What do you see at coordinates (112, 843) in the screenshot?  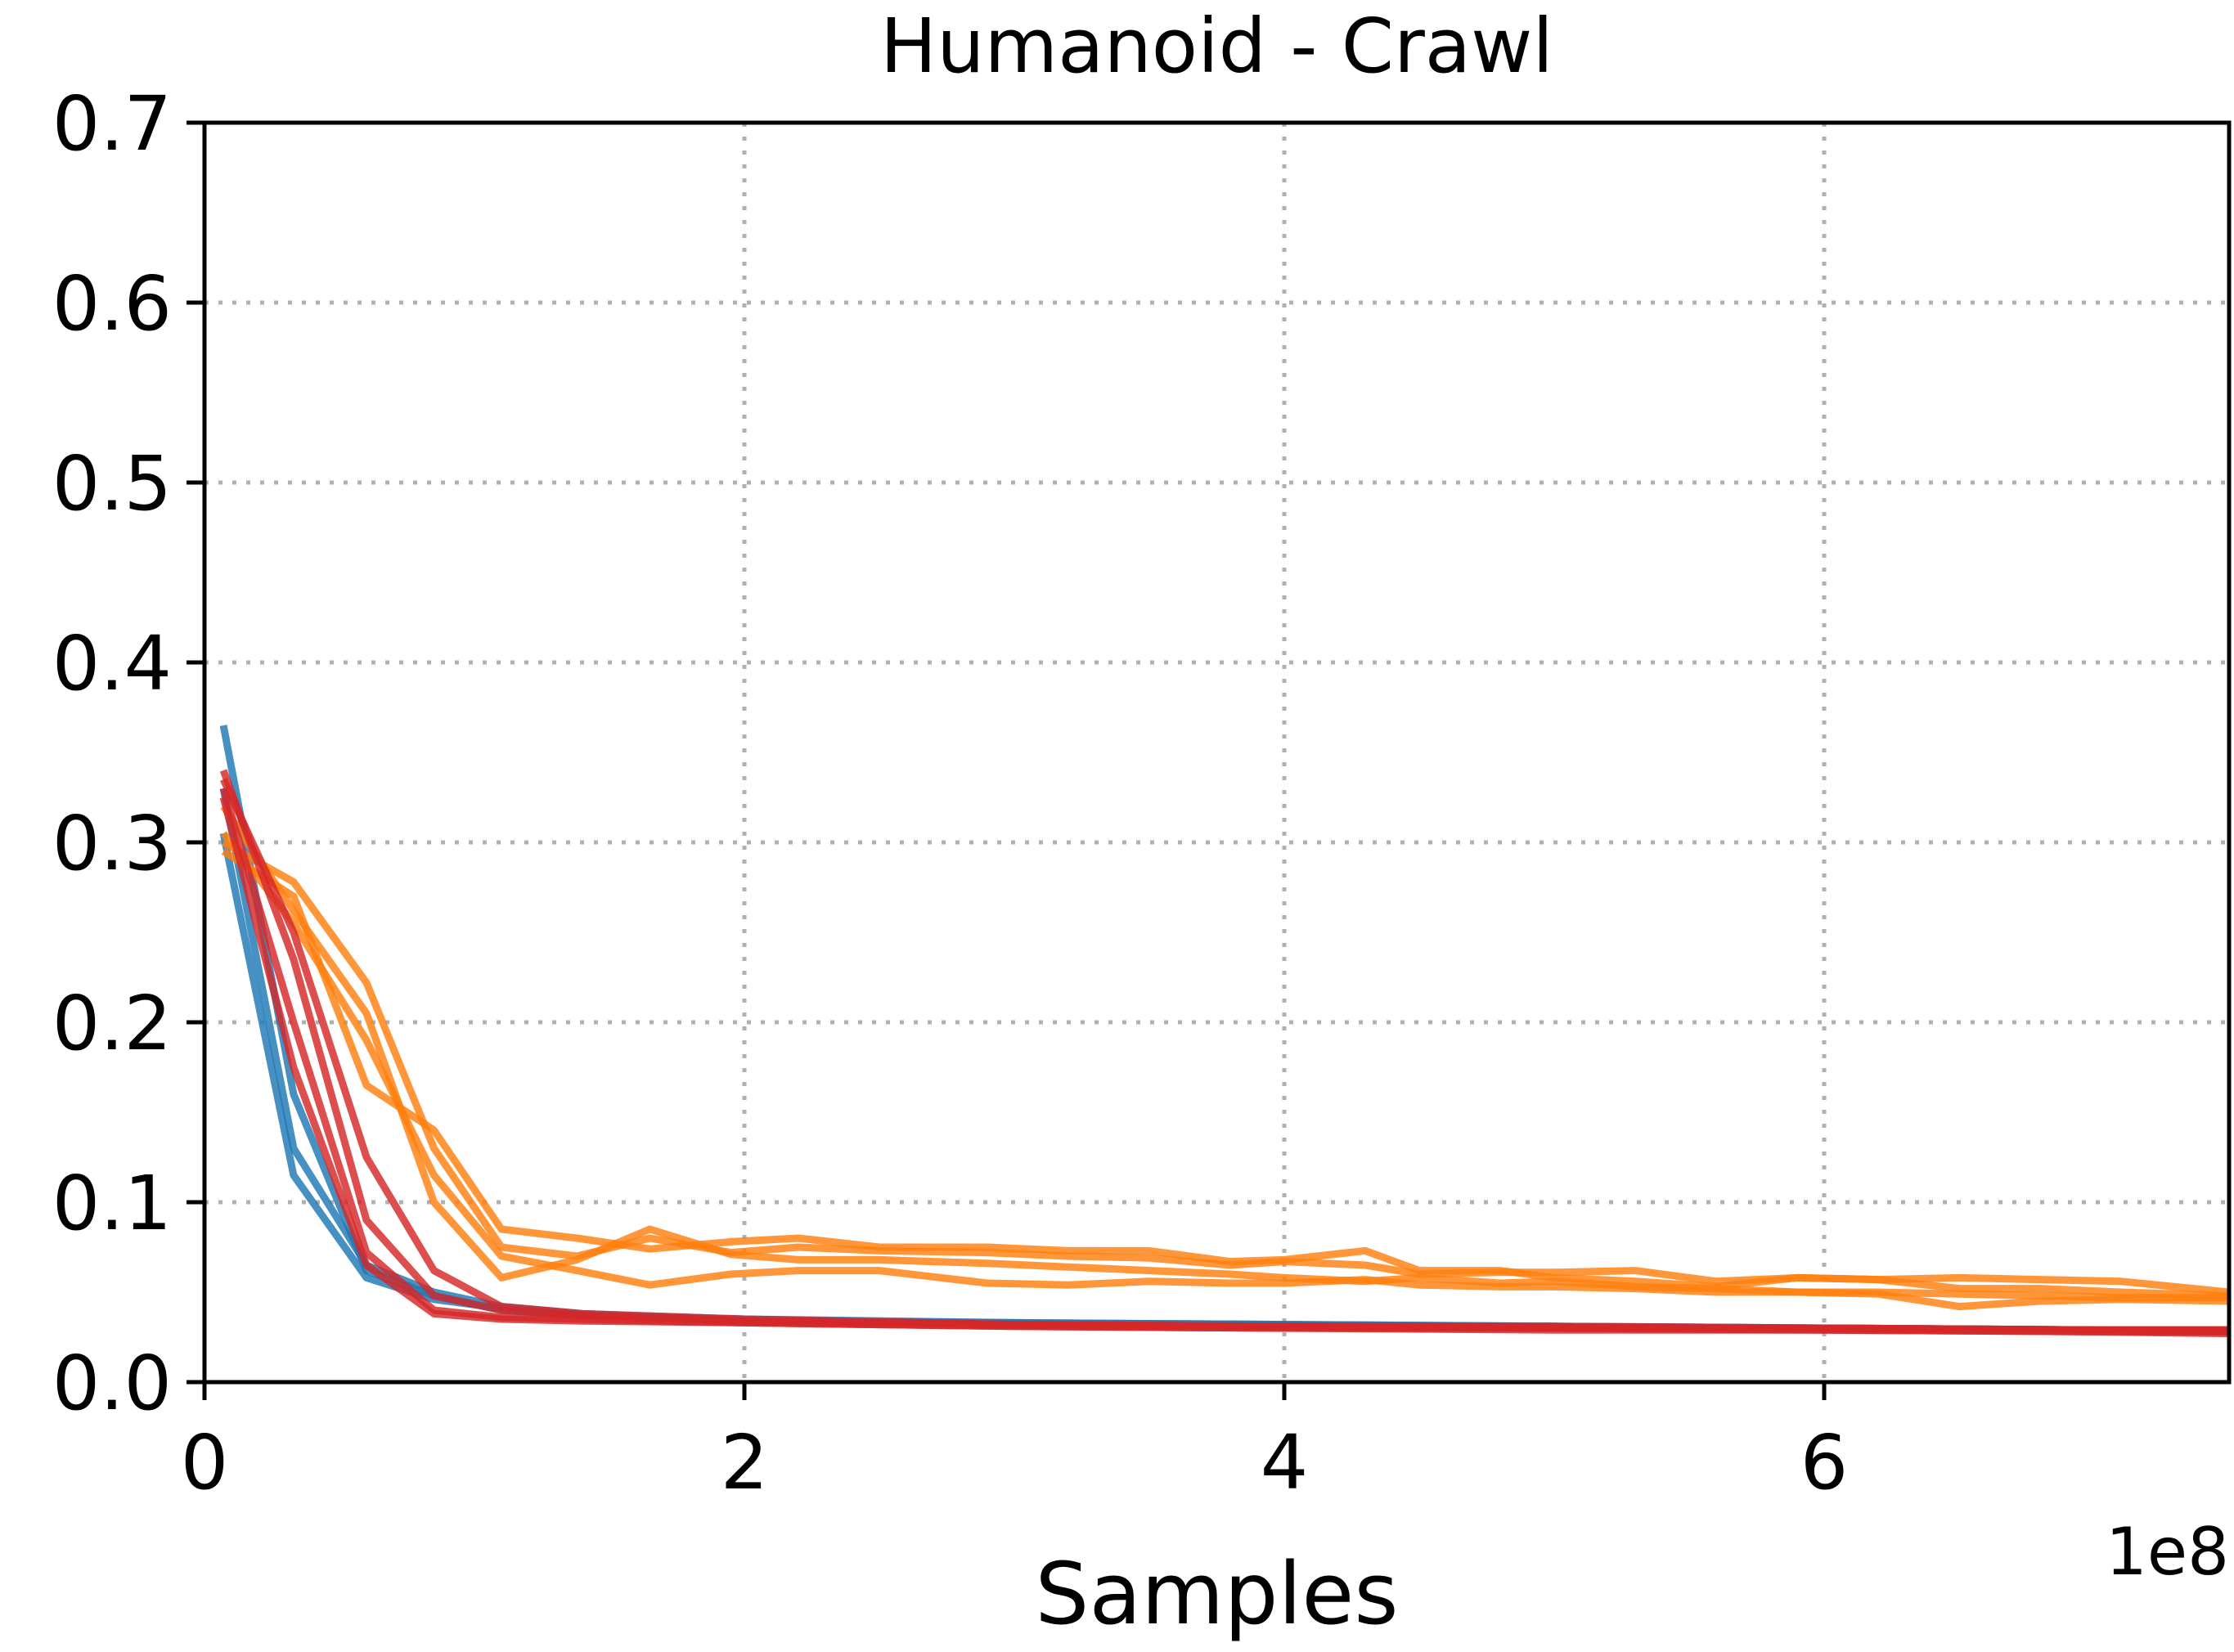 I see `y-tick-label: 0.3` at bounding box center [112, 843].